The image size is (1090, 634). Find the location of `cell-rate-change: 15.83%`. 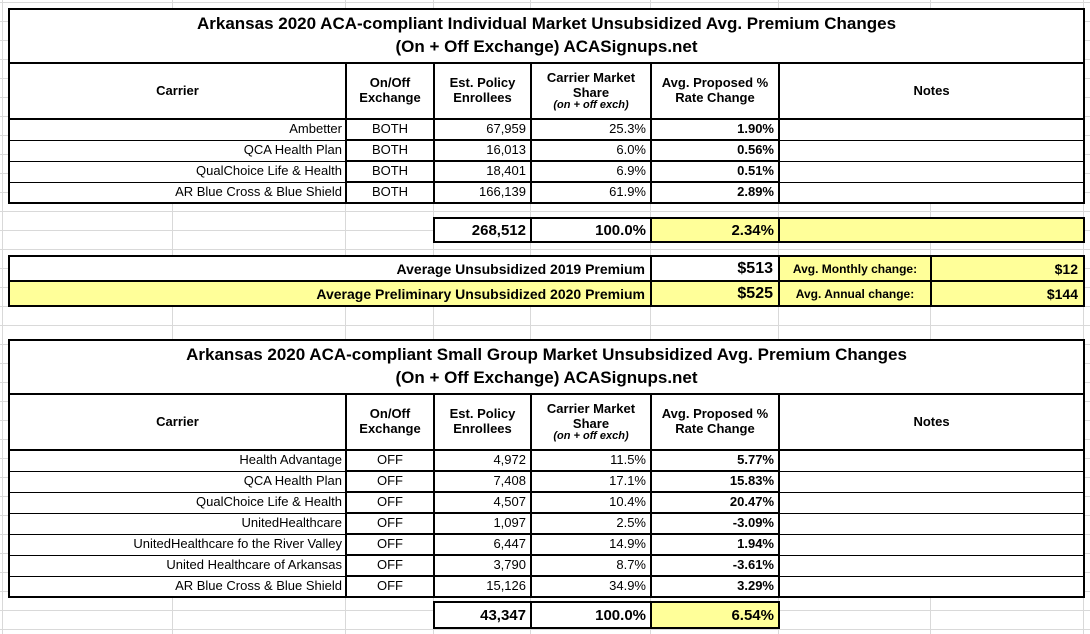

cell-rate-change: 15.83% is located at coordinates (715, 481).